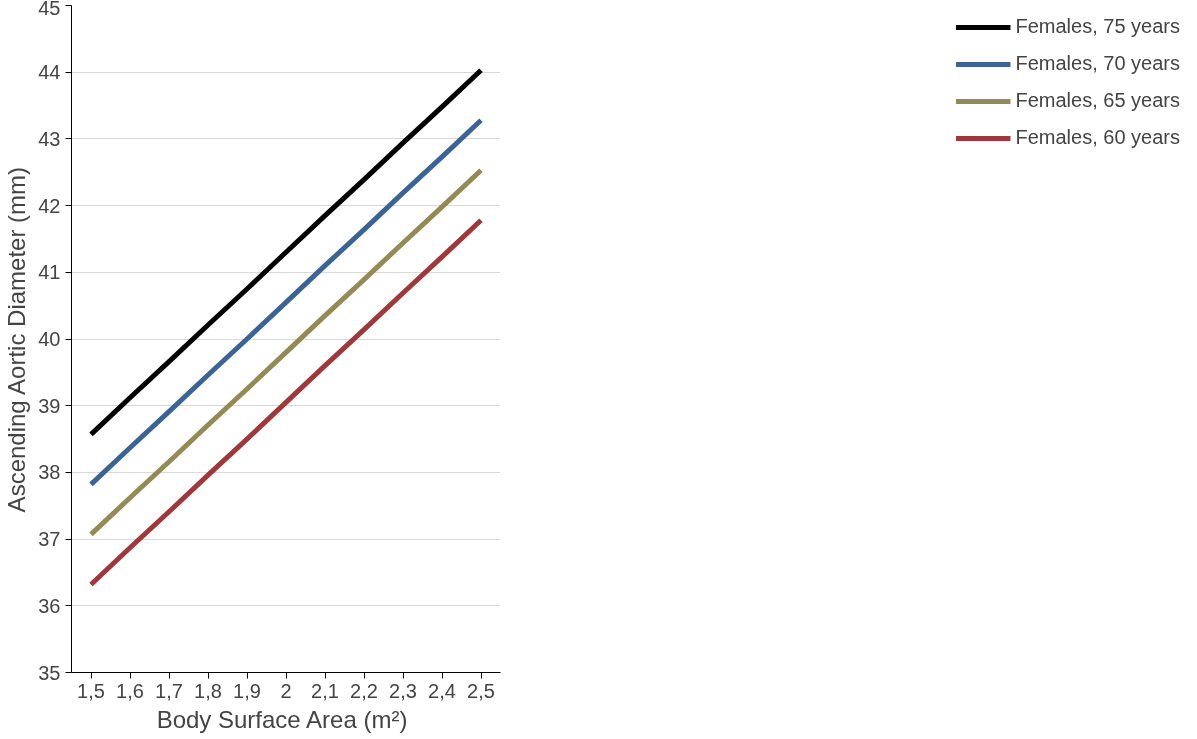 This screenshot has height=739, width=1197. I want to click on y-tick-label: 42, so click(49, 205).